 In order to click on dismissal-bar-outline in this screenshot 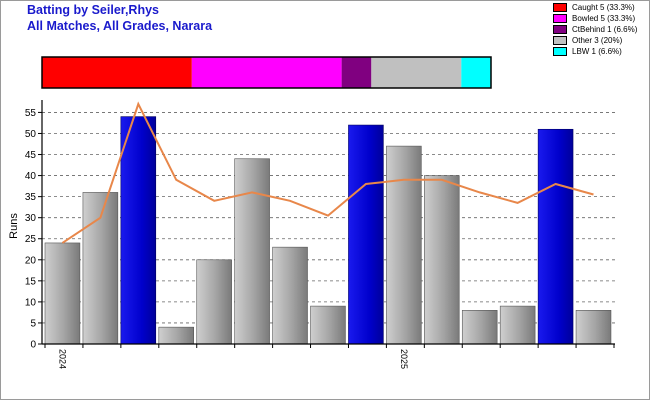, I will do `click(266, 72)`.